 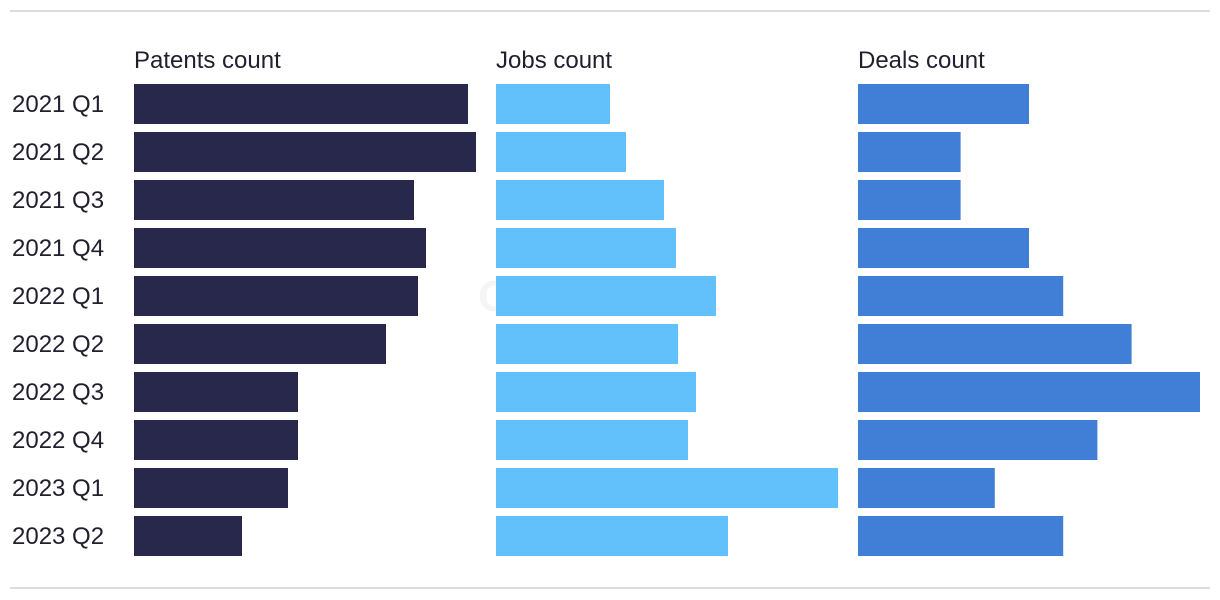 What do you see at coordinates (58, 488) in the screenshot?
I see `category-label: 2023 Q1` at bounding box center [58, 488].